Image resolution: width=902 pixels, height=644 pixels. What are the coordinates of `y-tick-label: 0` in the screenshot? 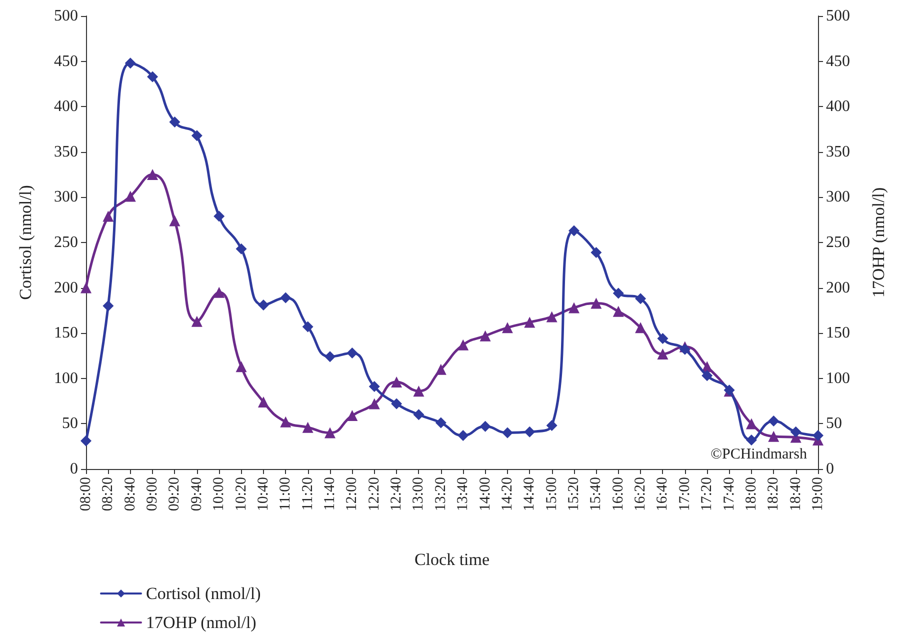 It's located at (74, 469).